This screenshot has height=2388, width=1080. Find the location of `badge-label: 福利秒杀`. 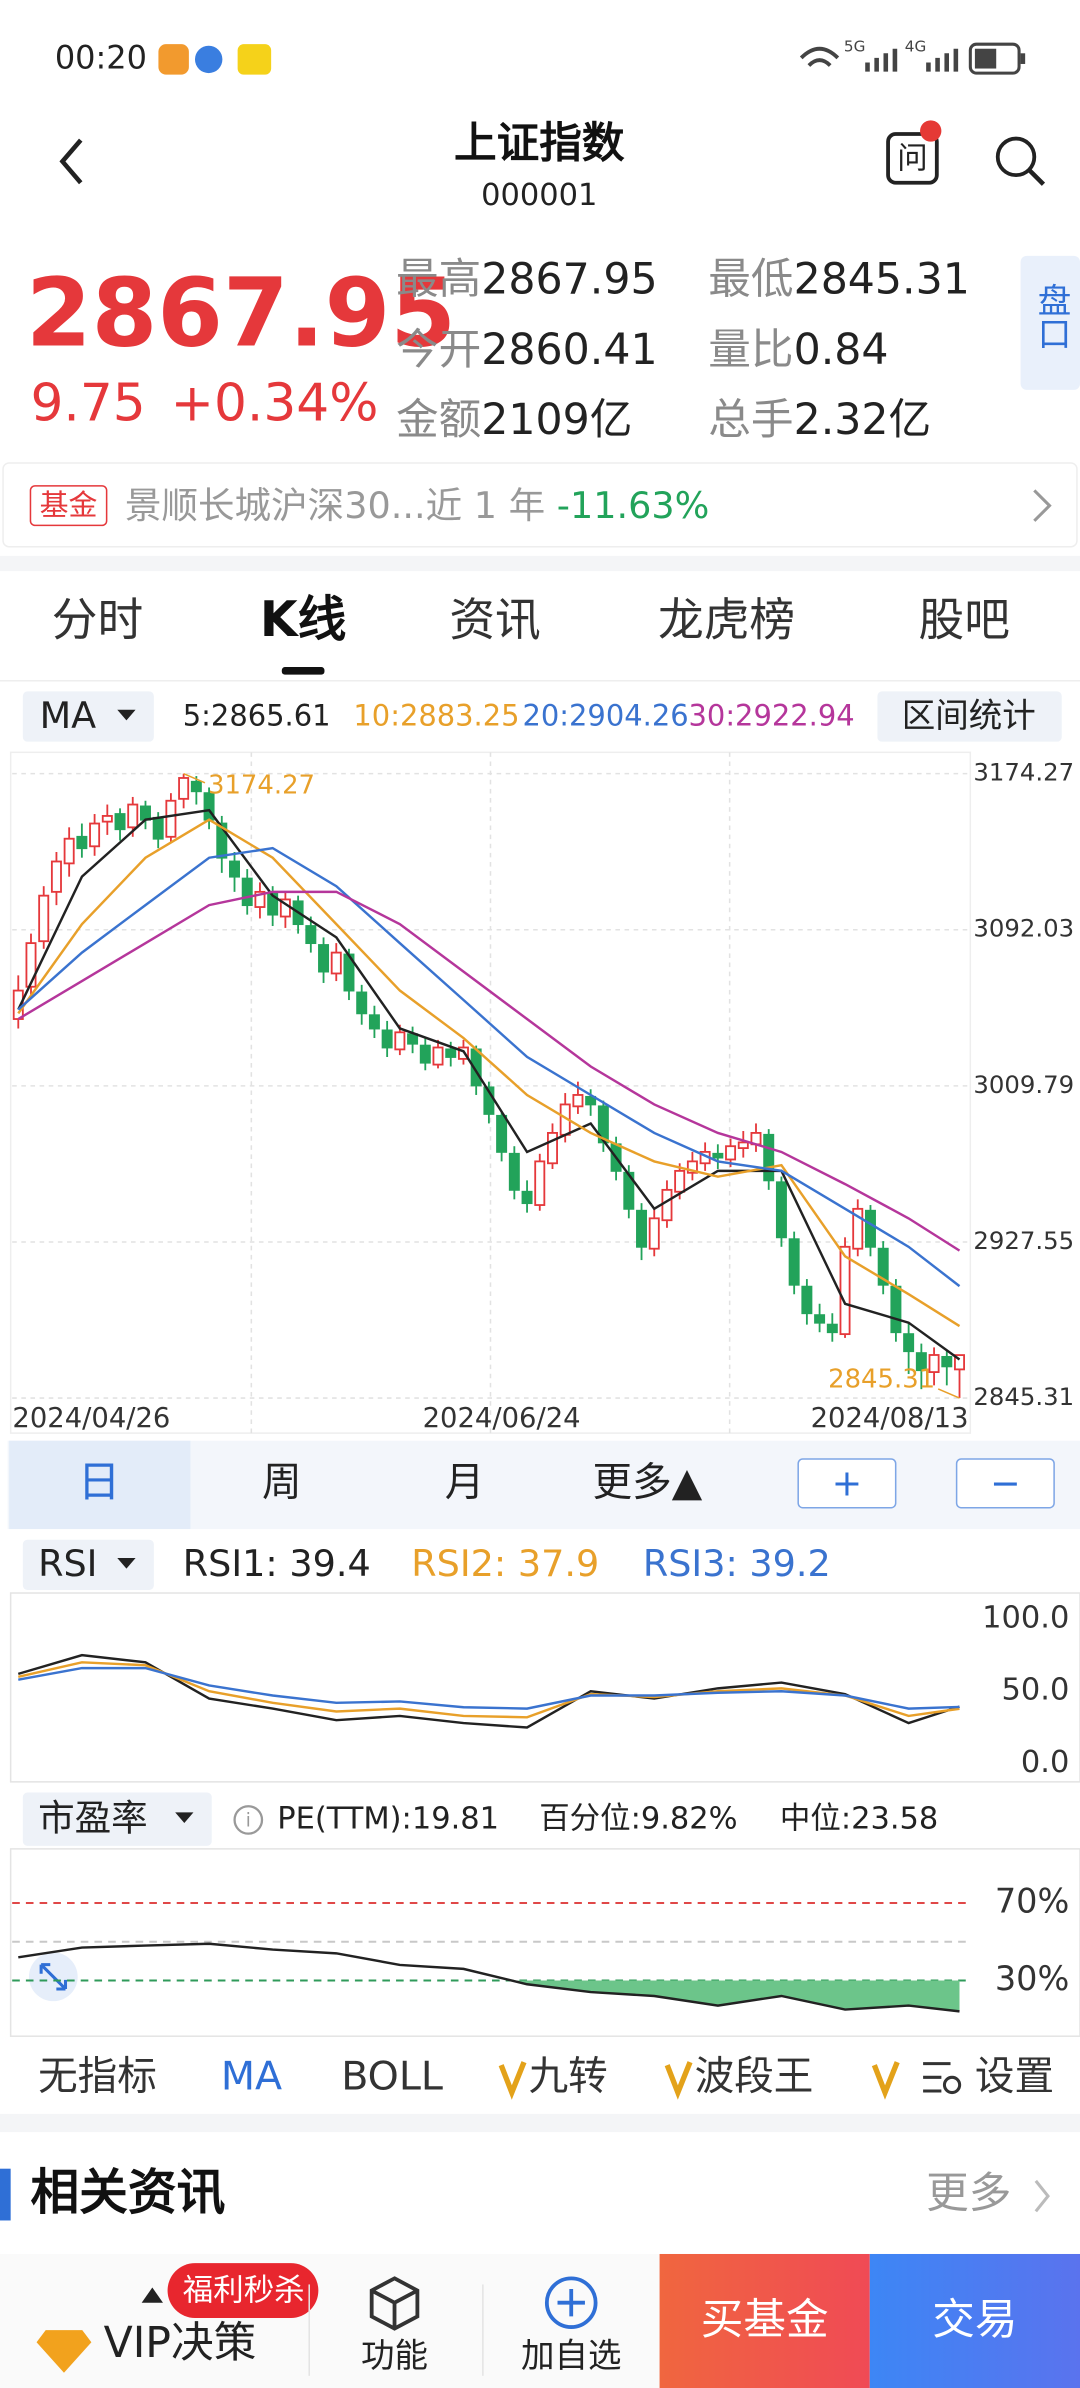

badge-label: 福利秒杀 is located at coordinates (244, 2291).